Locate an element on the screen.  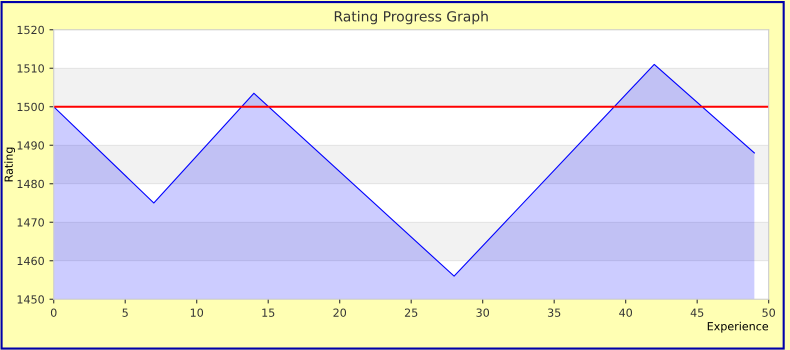
x-tick-label: 25 is located at coordinates (411, 312).